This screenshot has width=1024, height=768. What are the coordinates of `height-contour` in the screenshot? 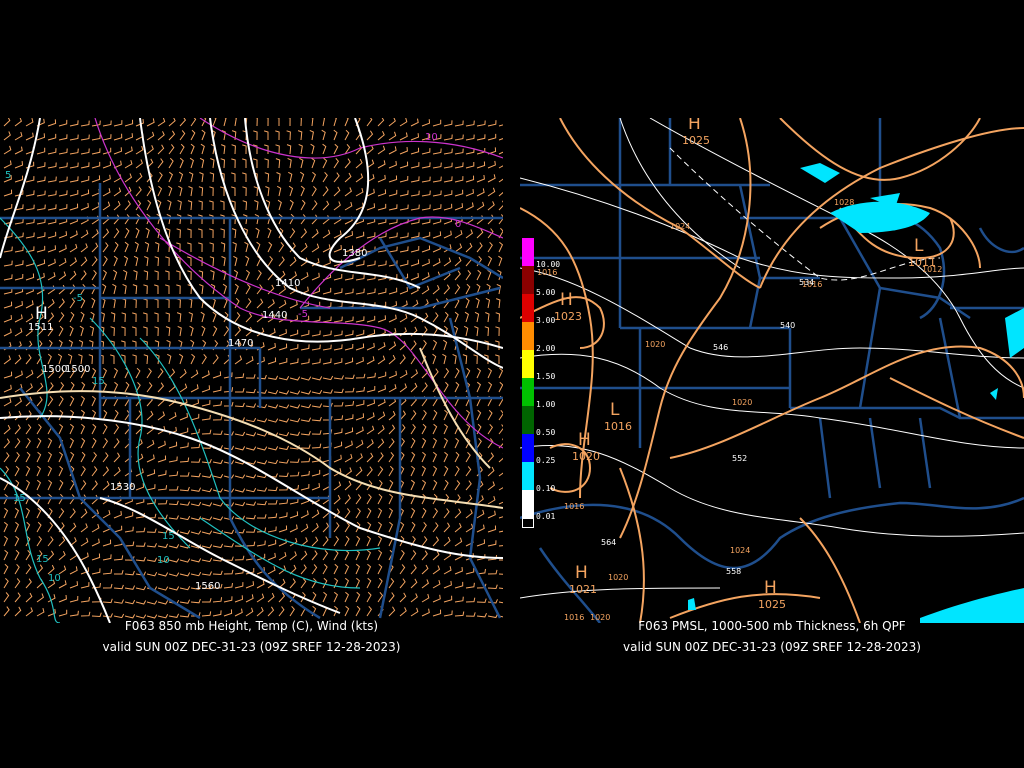 It's located at (55, 550).